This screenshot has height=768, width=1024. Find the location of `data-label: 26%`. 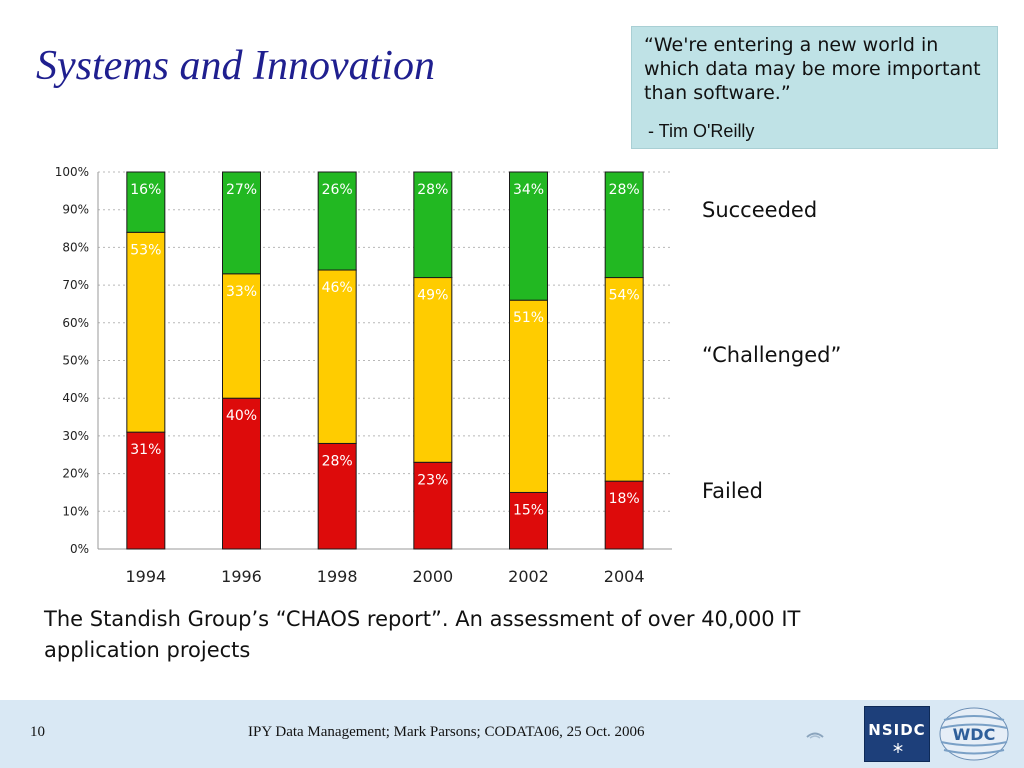

data-label: 26% is located at coordinates (337, 190).